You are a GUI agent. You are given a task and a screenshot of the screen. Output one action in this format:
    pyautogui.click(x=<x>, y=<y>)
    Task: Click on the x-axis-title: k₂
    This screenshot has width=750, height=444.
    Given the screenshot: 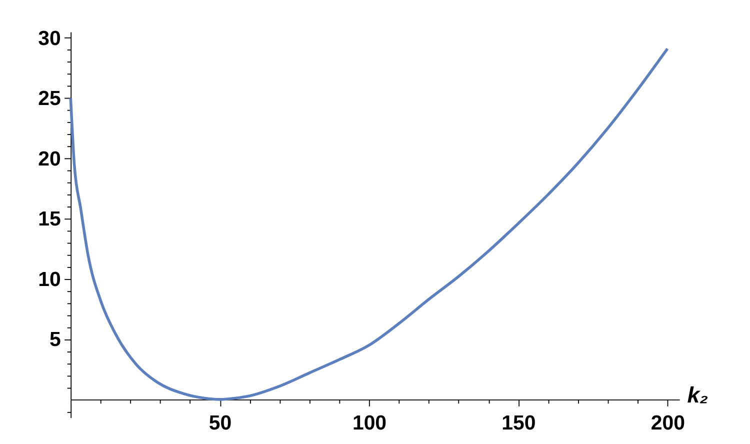 What is the action you would take?
    pyautogui.click(x=697, y=395)
    